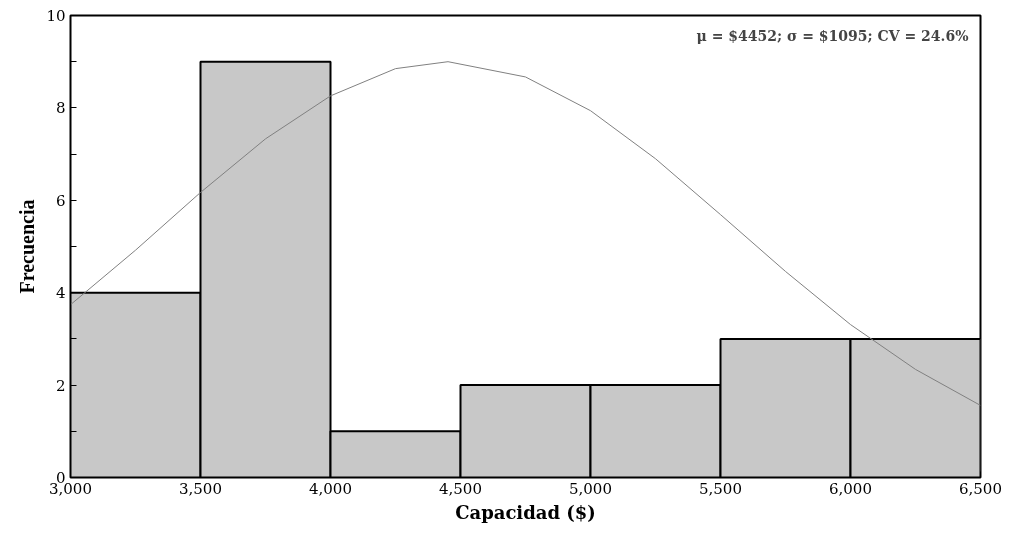 The width and height of the screenshot is (1021, 533). What do you see at coordinates (27, 246) in the screenshot?
I see `y-axis-title: Frecuencia` at bounding box center [27, 246].